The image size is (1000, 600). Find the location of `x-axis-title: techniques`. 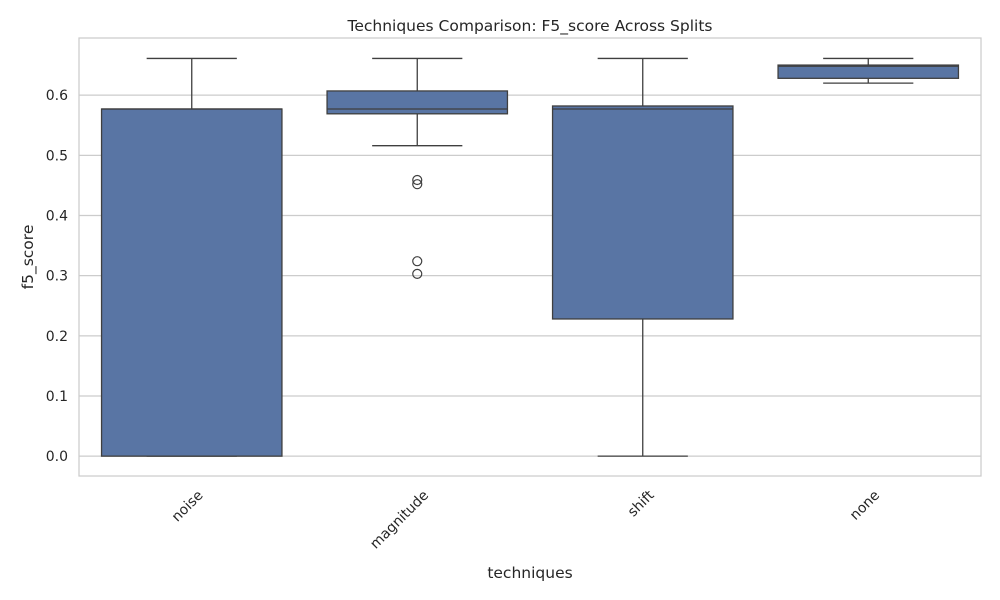

x-axis-title: techniques is located at coordinates (529, 573).